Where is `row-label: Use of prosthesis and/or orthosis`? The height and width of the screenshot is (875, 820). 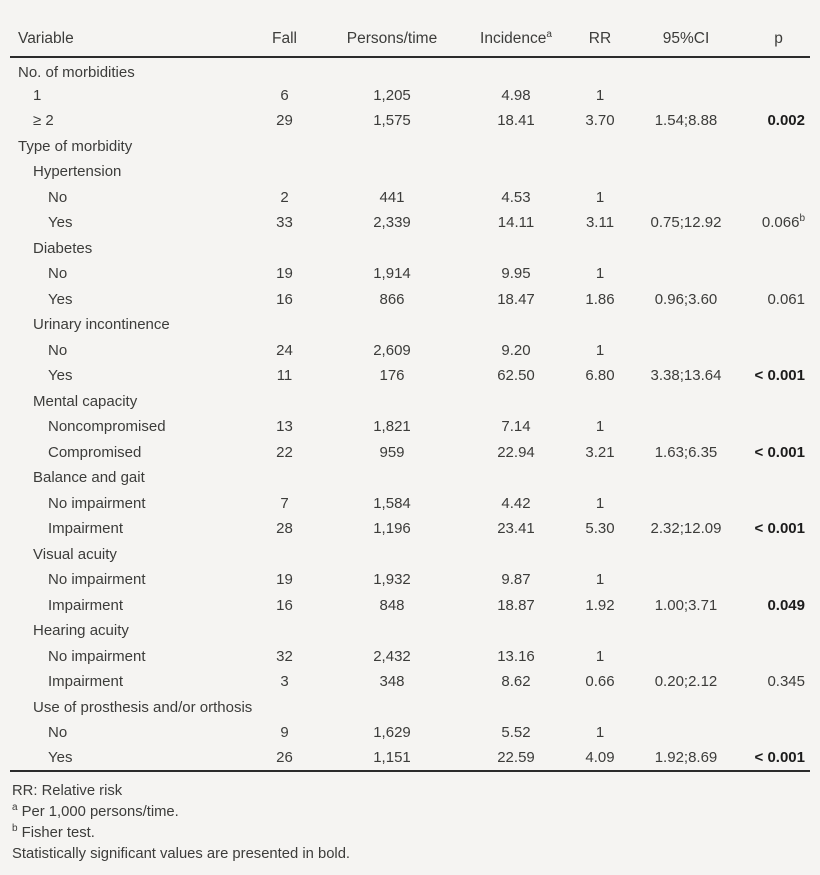 row-label: Use of prosthesis and/or orthosis is located at coordinates (143, 707).